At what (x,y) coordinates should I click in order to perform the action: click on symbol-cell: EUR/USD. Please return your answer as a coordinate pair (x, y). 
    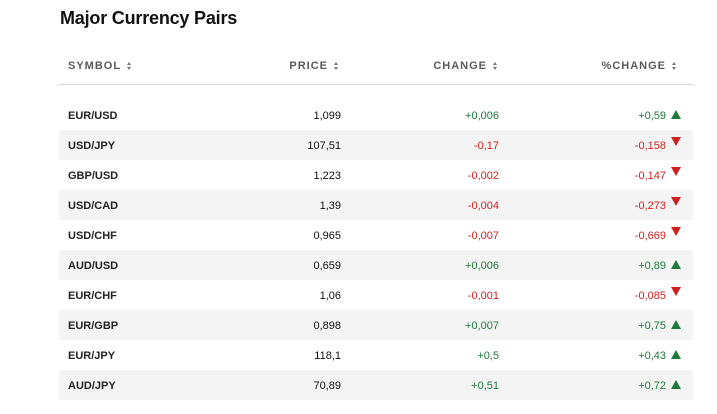
    Looking at the image, I should click on (93, 116).